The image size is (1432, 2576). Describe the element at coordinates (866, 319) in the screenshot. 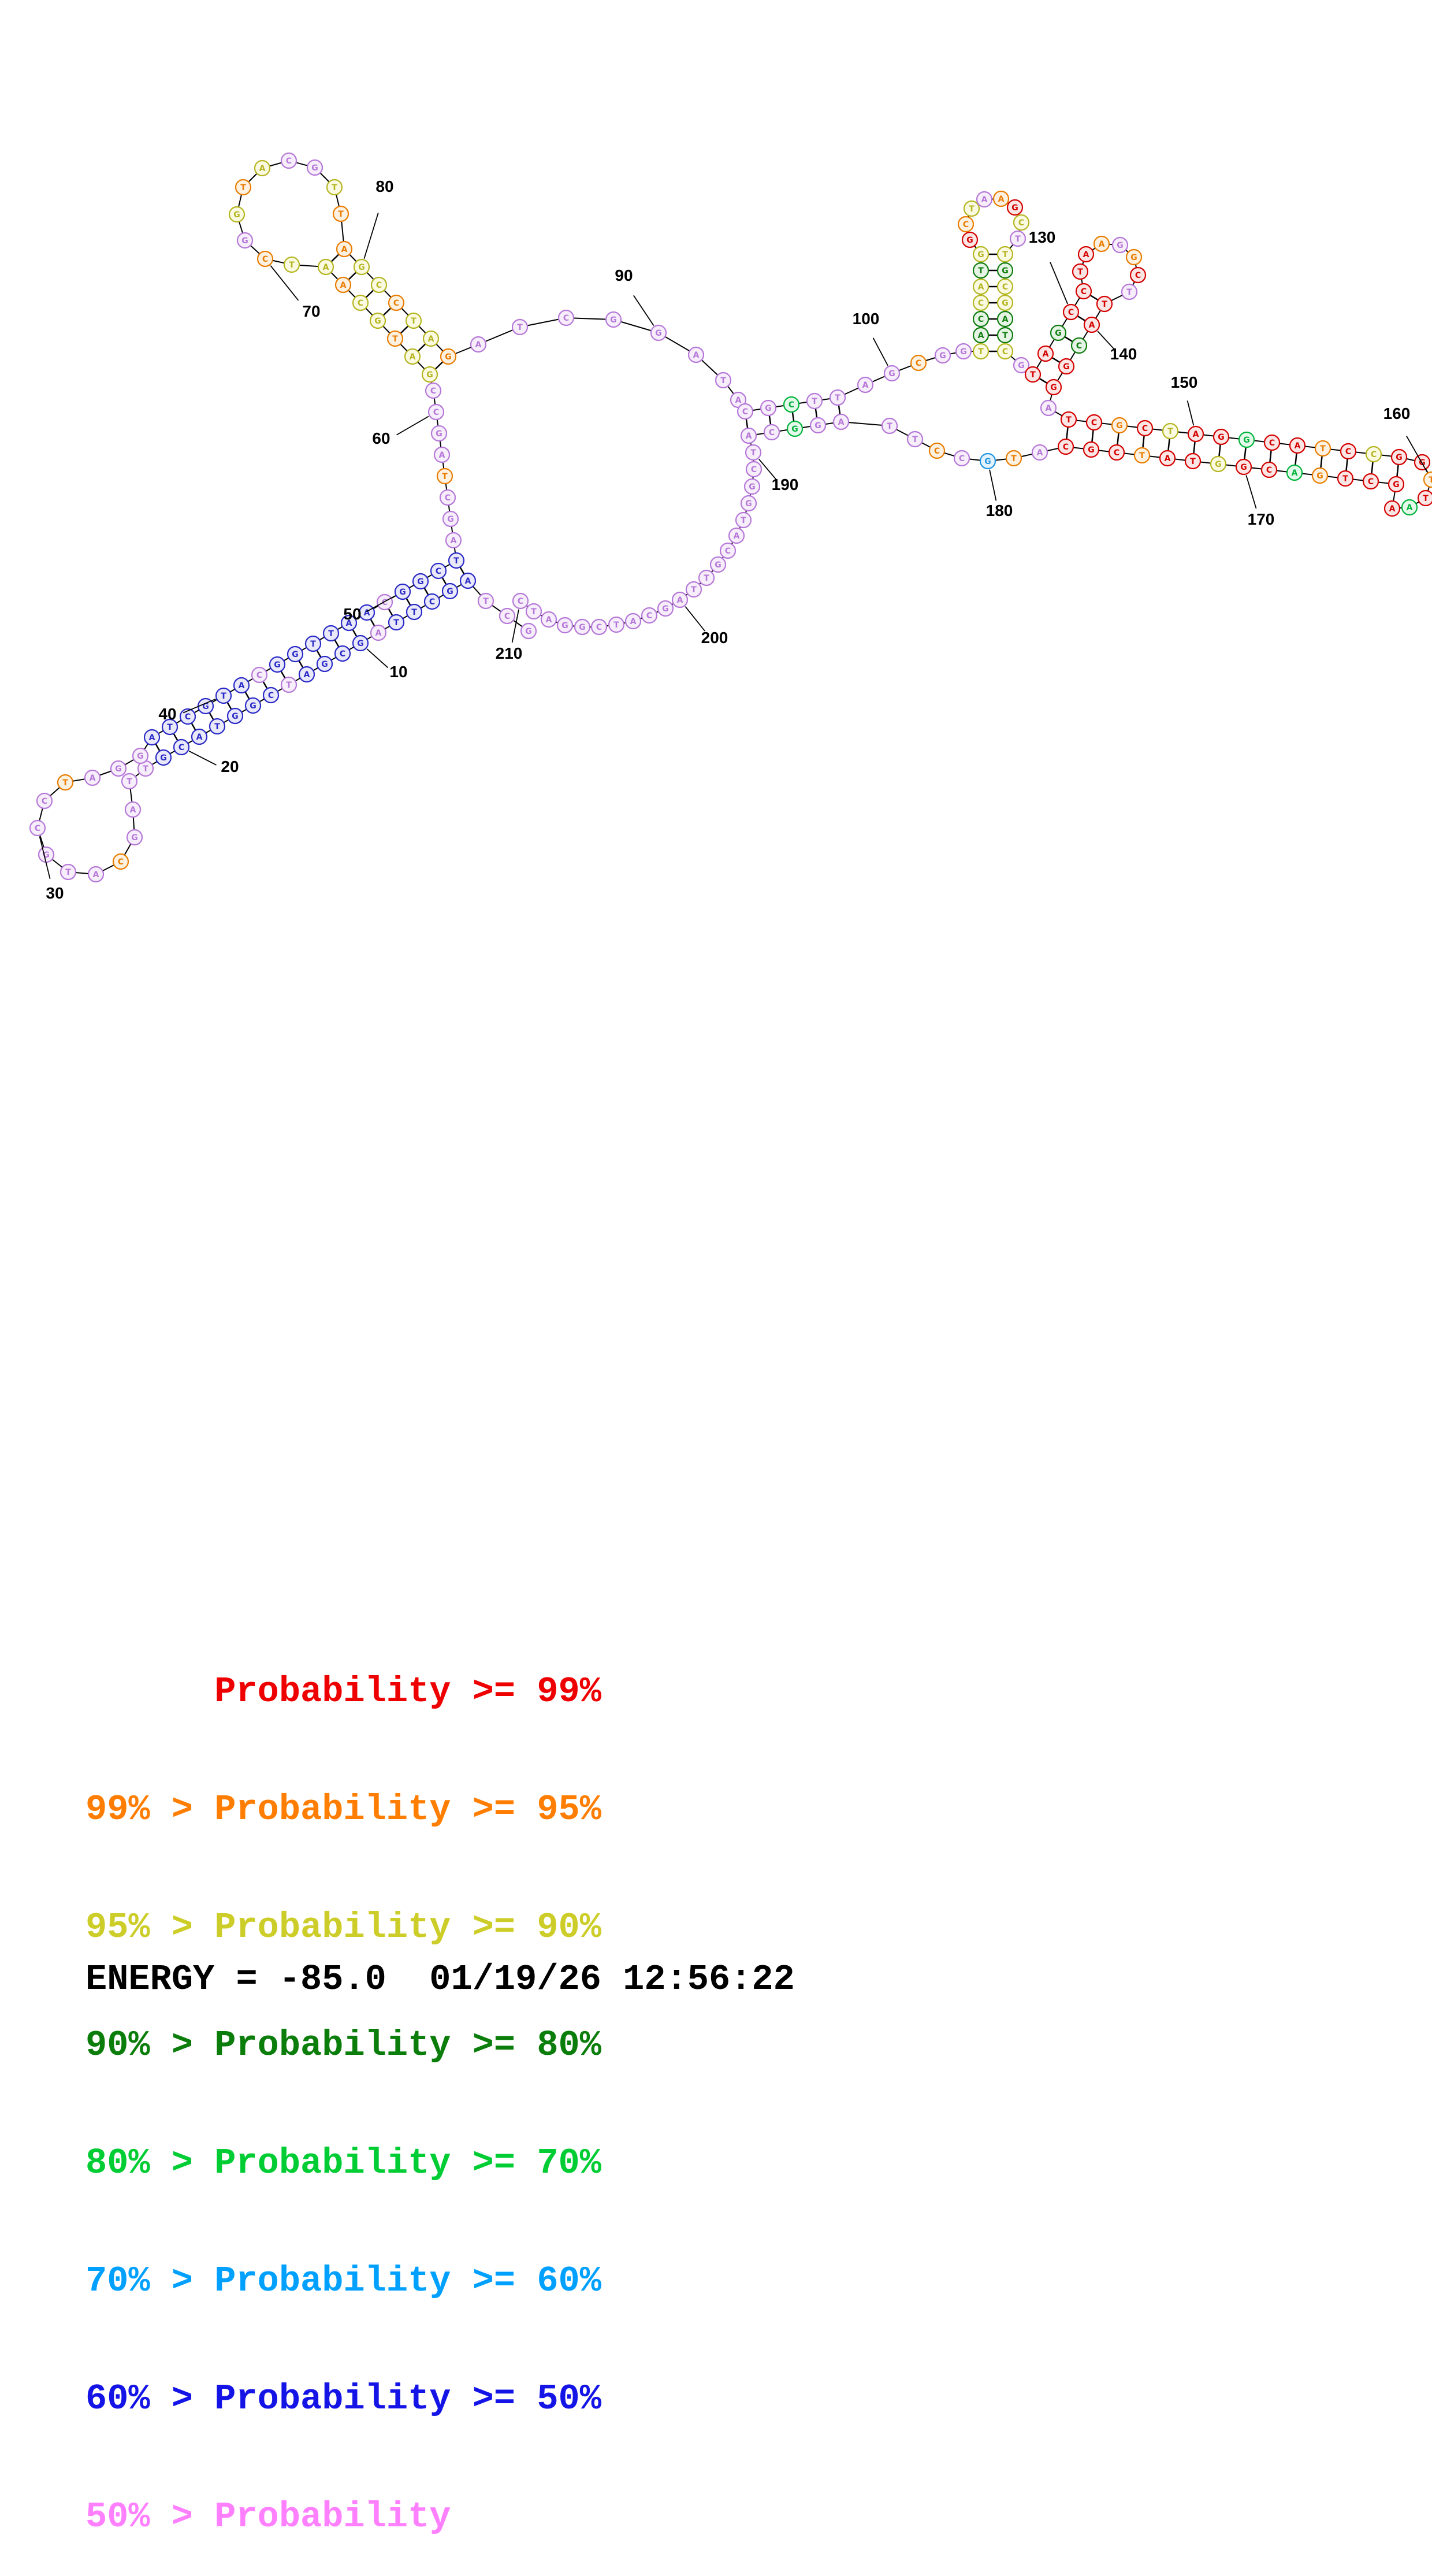

I see `sequence-number-label: 100` at that location.